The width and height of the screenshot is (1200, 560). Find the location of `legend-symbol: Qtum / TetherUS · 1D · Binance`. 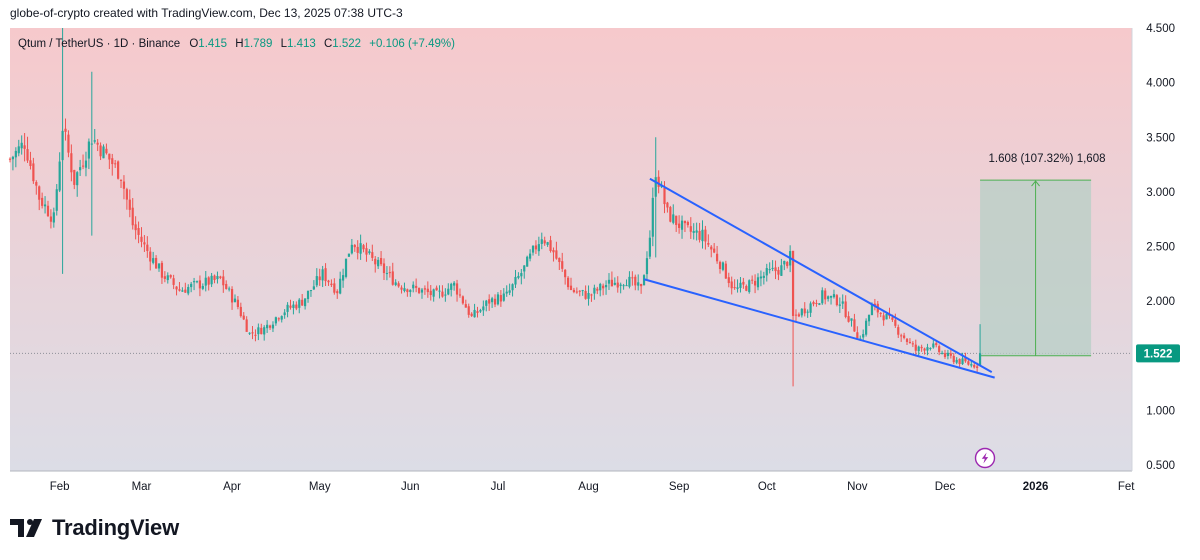

legend-symbol: Qtum / TetherUS · 1D · Binance is located at coordinates (99, 44).